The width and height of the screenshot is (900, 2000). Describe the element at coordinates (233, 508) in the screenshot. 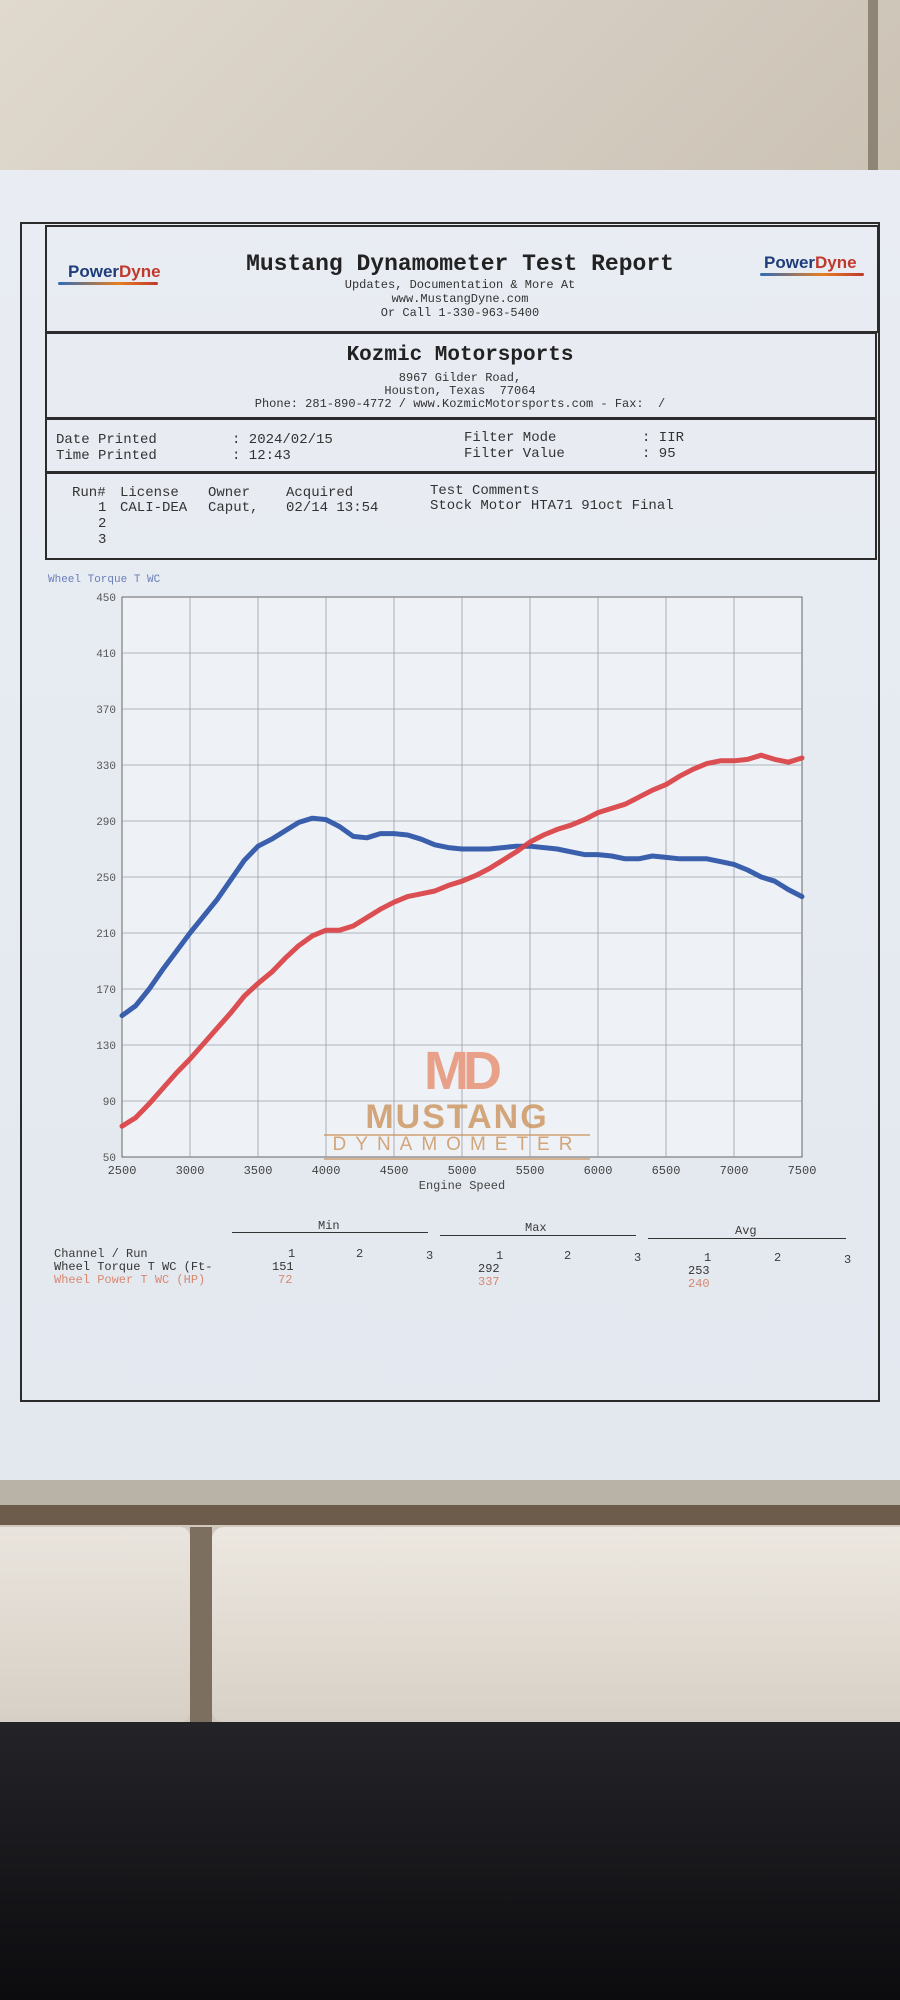

I see `run-row-1-owner: Caput,` at that location.